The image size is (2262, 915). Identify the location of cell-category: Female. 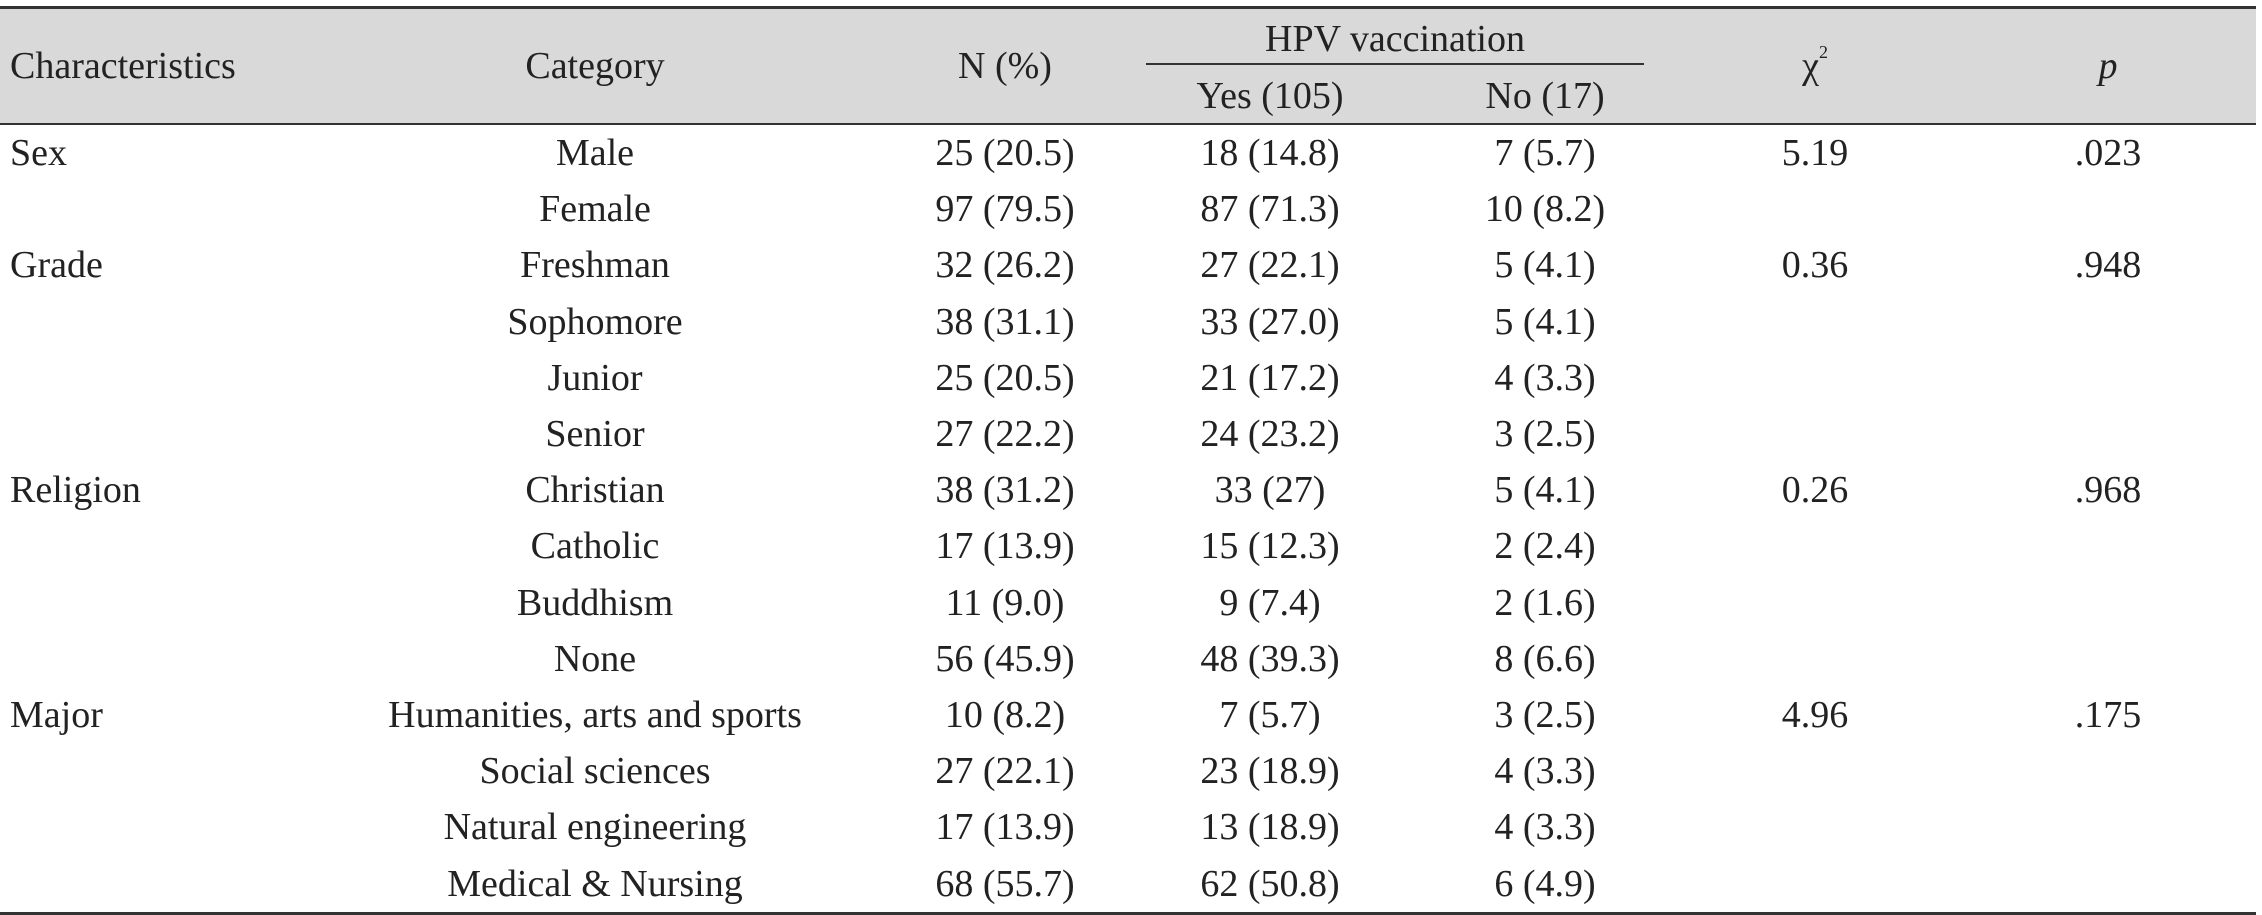
(595, 209).